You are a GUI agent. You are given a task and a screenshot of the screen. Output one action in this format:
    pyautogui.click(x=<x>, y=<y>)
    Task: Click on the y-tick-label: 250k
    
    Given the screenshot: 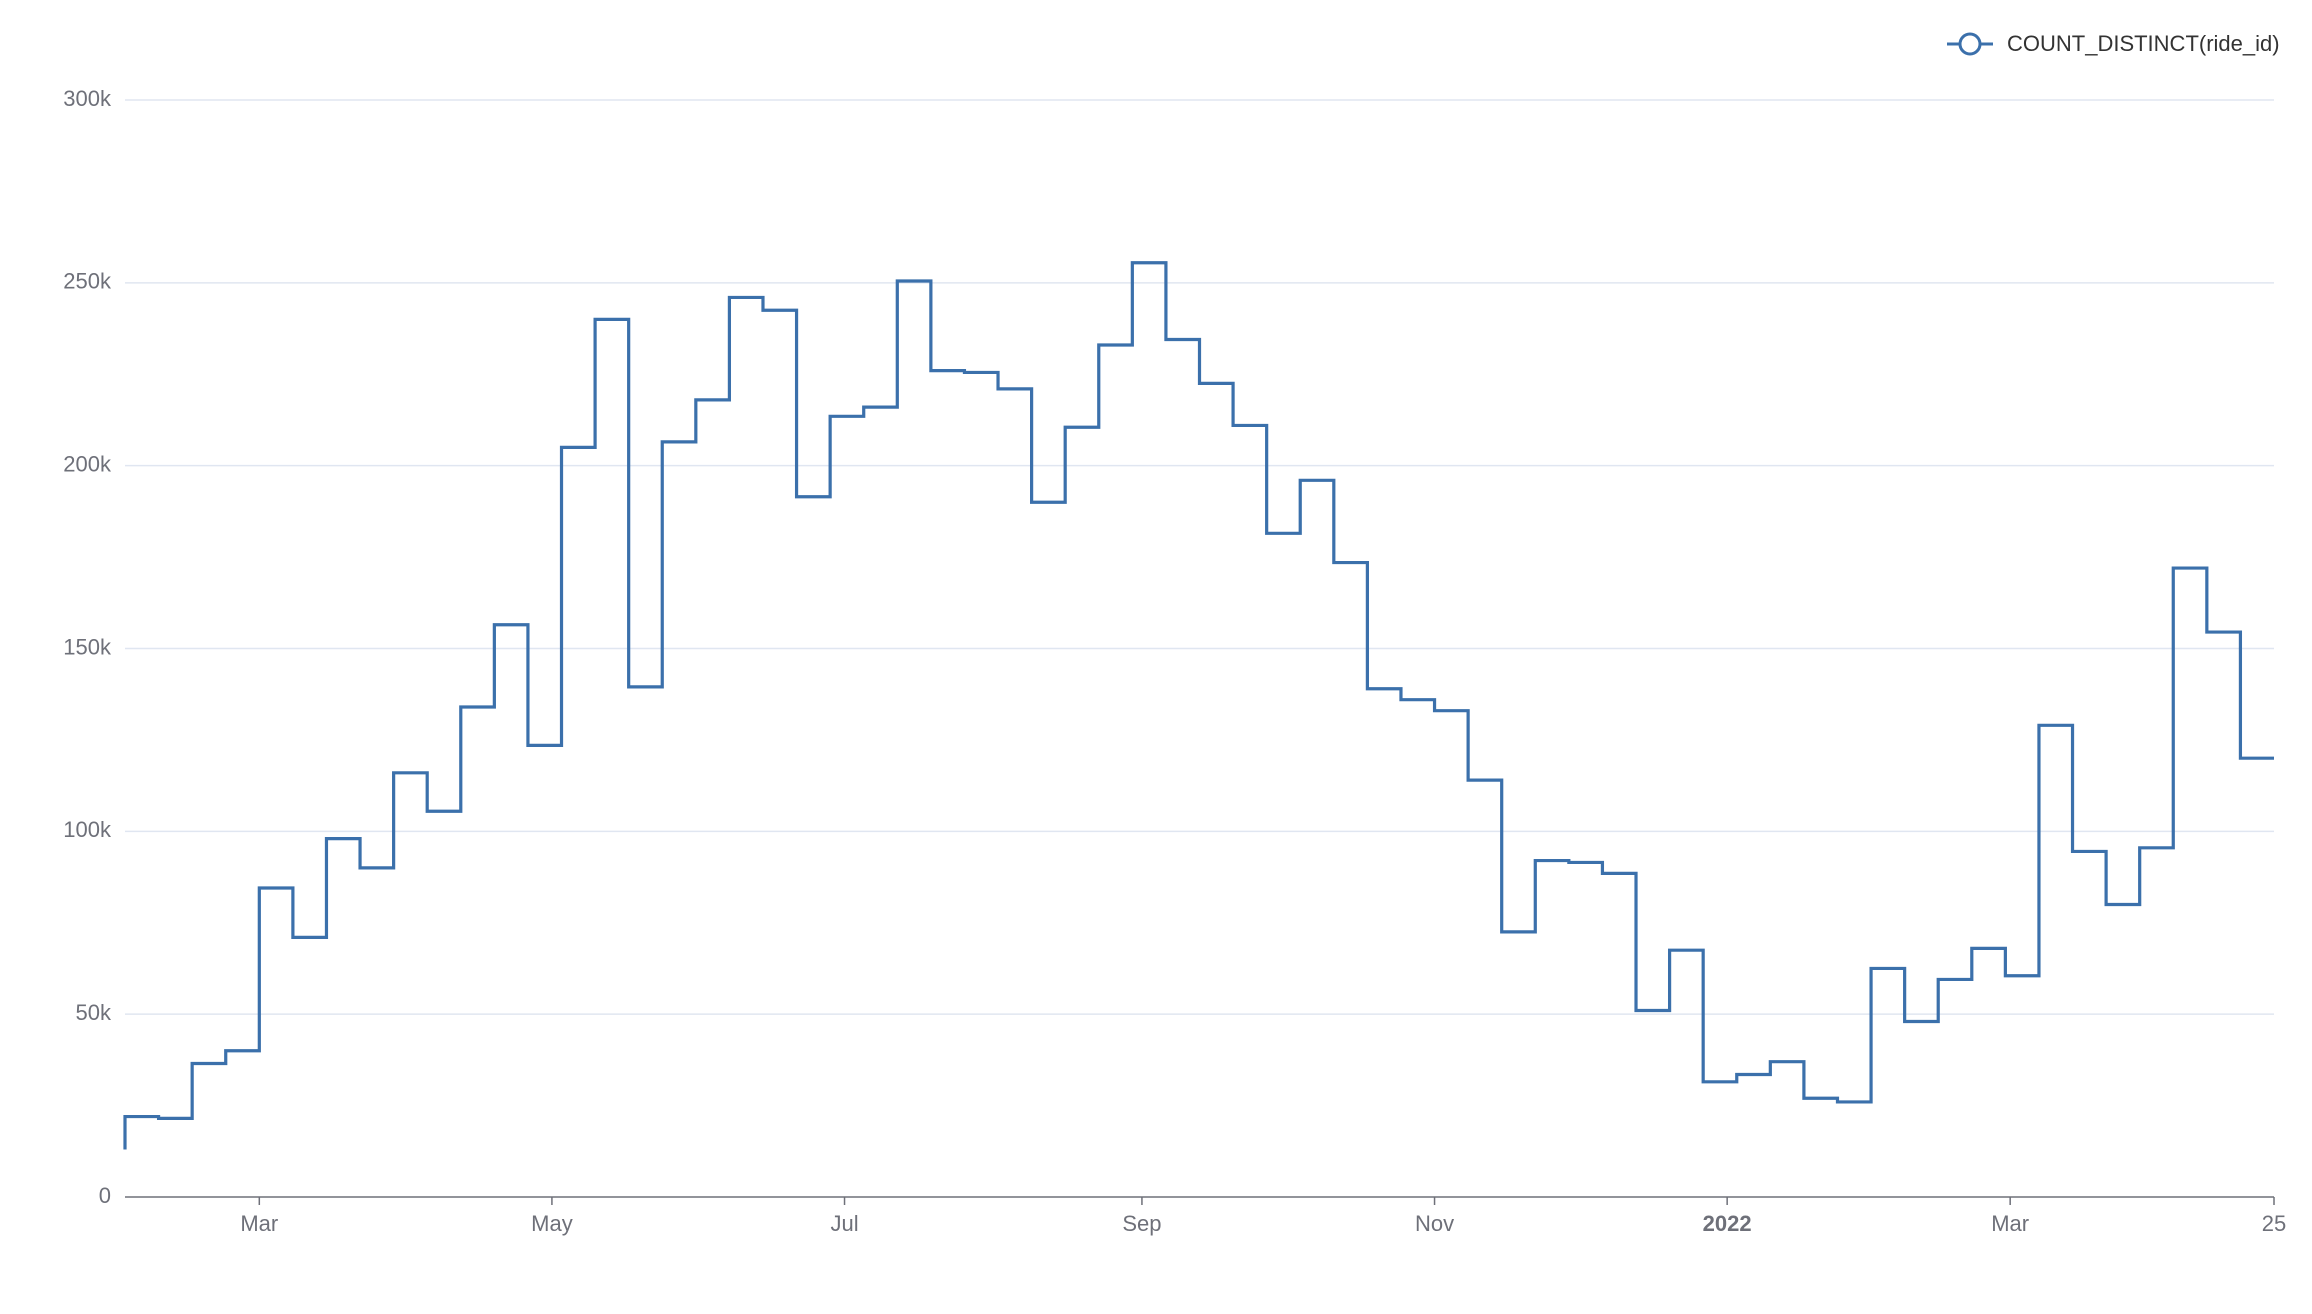 What is the action you would take?
    pyautogui.click(x=87, y=281)
    